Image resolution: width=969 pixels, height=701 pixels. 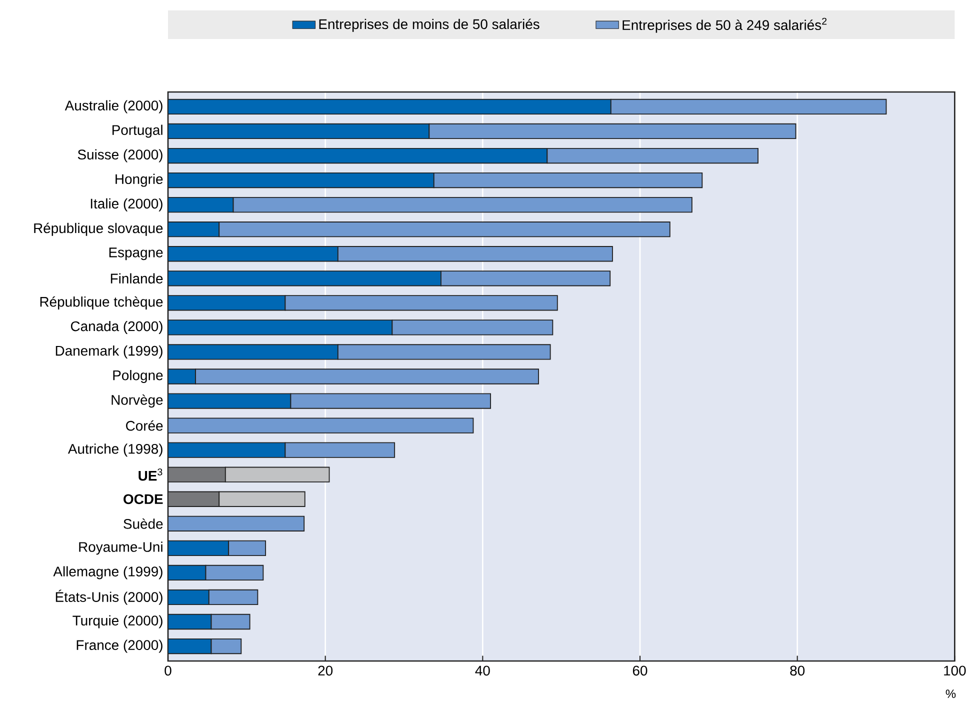 I want to click on y-tick-label: Italie (2000), so click(x=126, y=205).